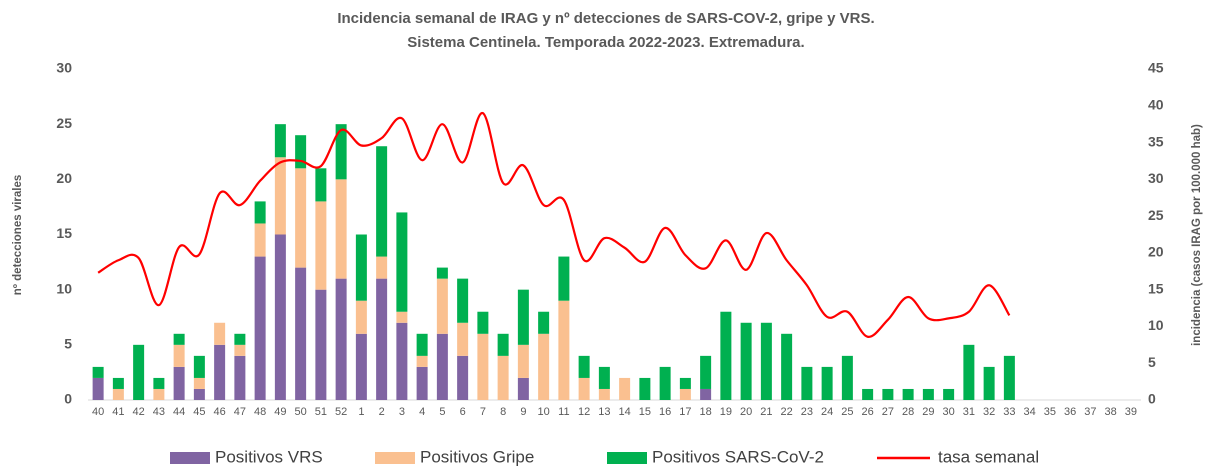 This screenshot has height=473, width=1211. What do you see at coordinates (463, 412) in the screenshot?
I see `x-tick-label: 6` at bounding box center [463, 412].